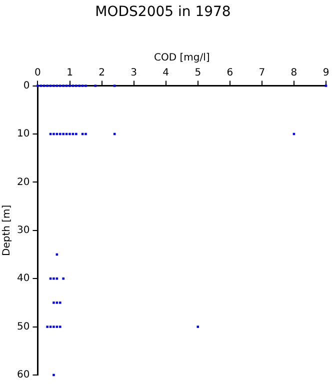 This screenshot has height=384, width=332. Describe the element at coordinates (23, 326) in the screenshot. I see `y-tick-label: 50` at that location.